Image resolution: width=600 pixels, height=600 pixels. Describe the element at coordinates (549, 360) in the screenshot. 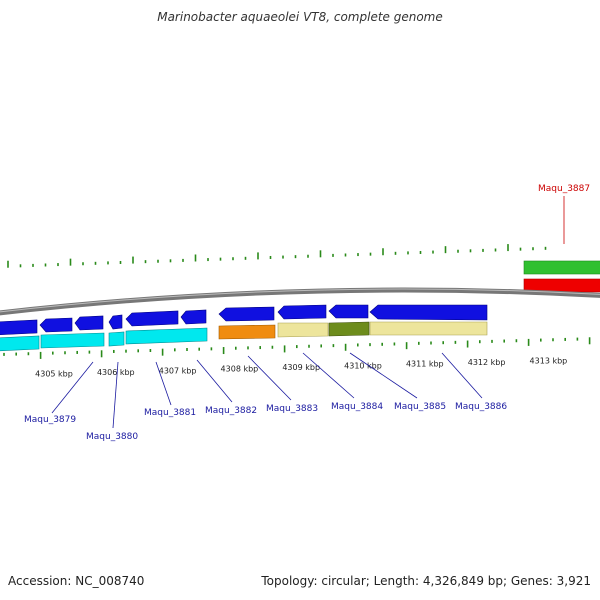

I see `kbp-tick-label: 4313 kbp` at that location.